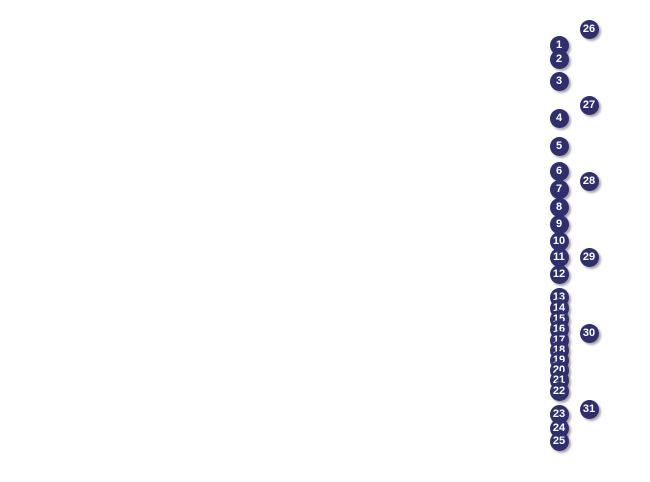 The width and height of the screenshot is (650, 482). What do you see at coordinates (559, 59) in the screenshot?
I see `numbered-marker: 2` at bounding box center [559, 59].